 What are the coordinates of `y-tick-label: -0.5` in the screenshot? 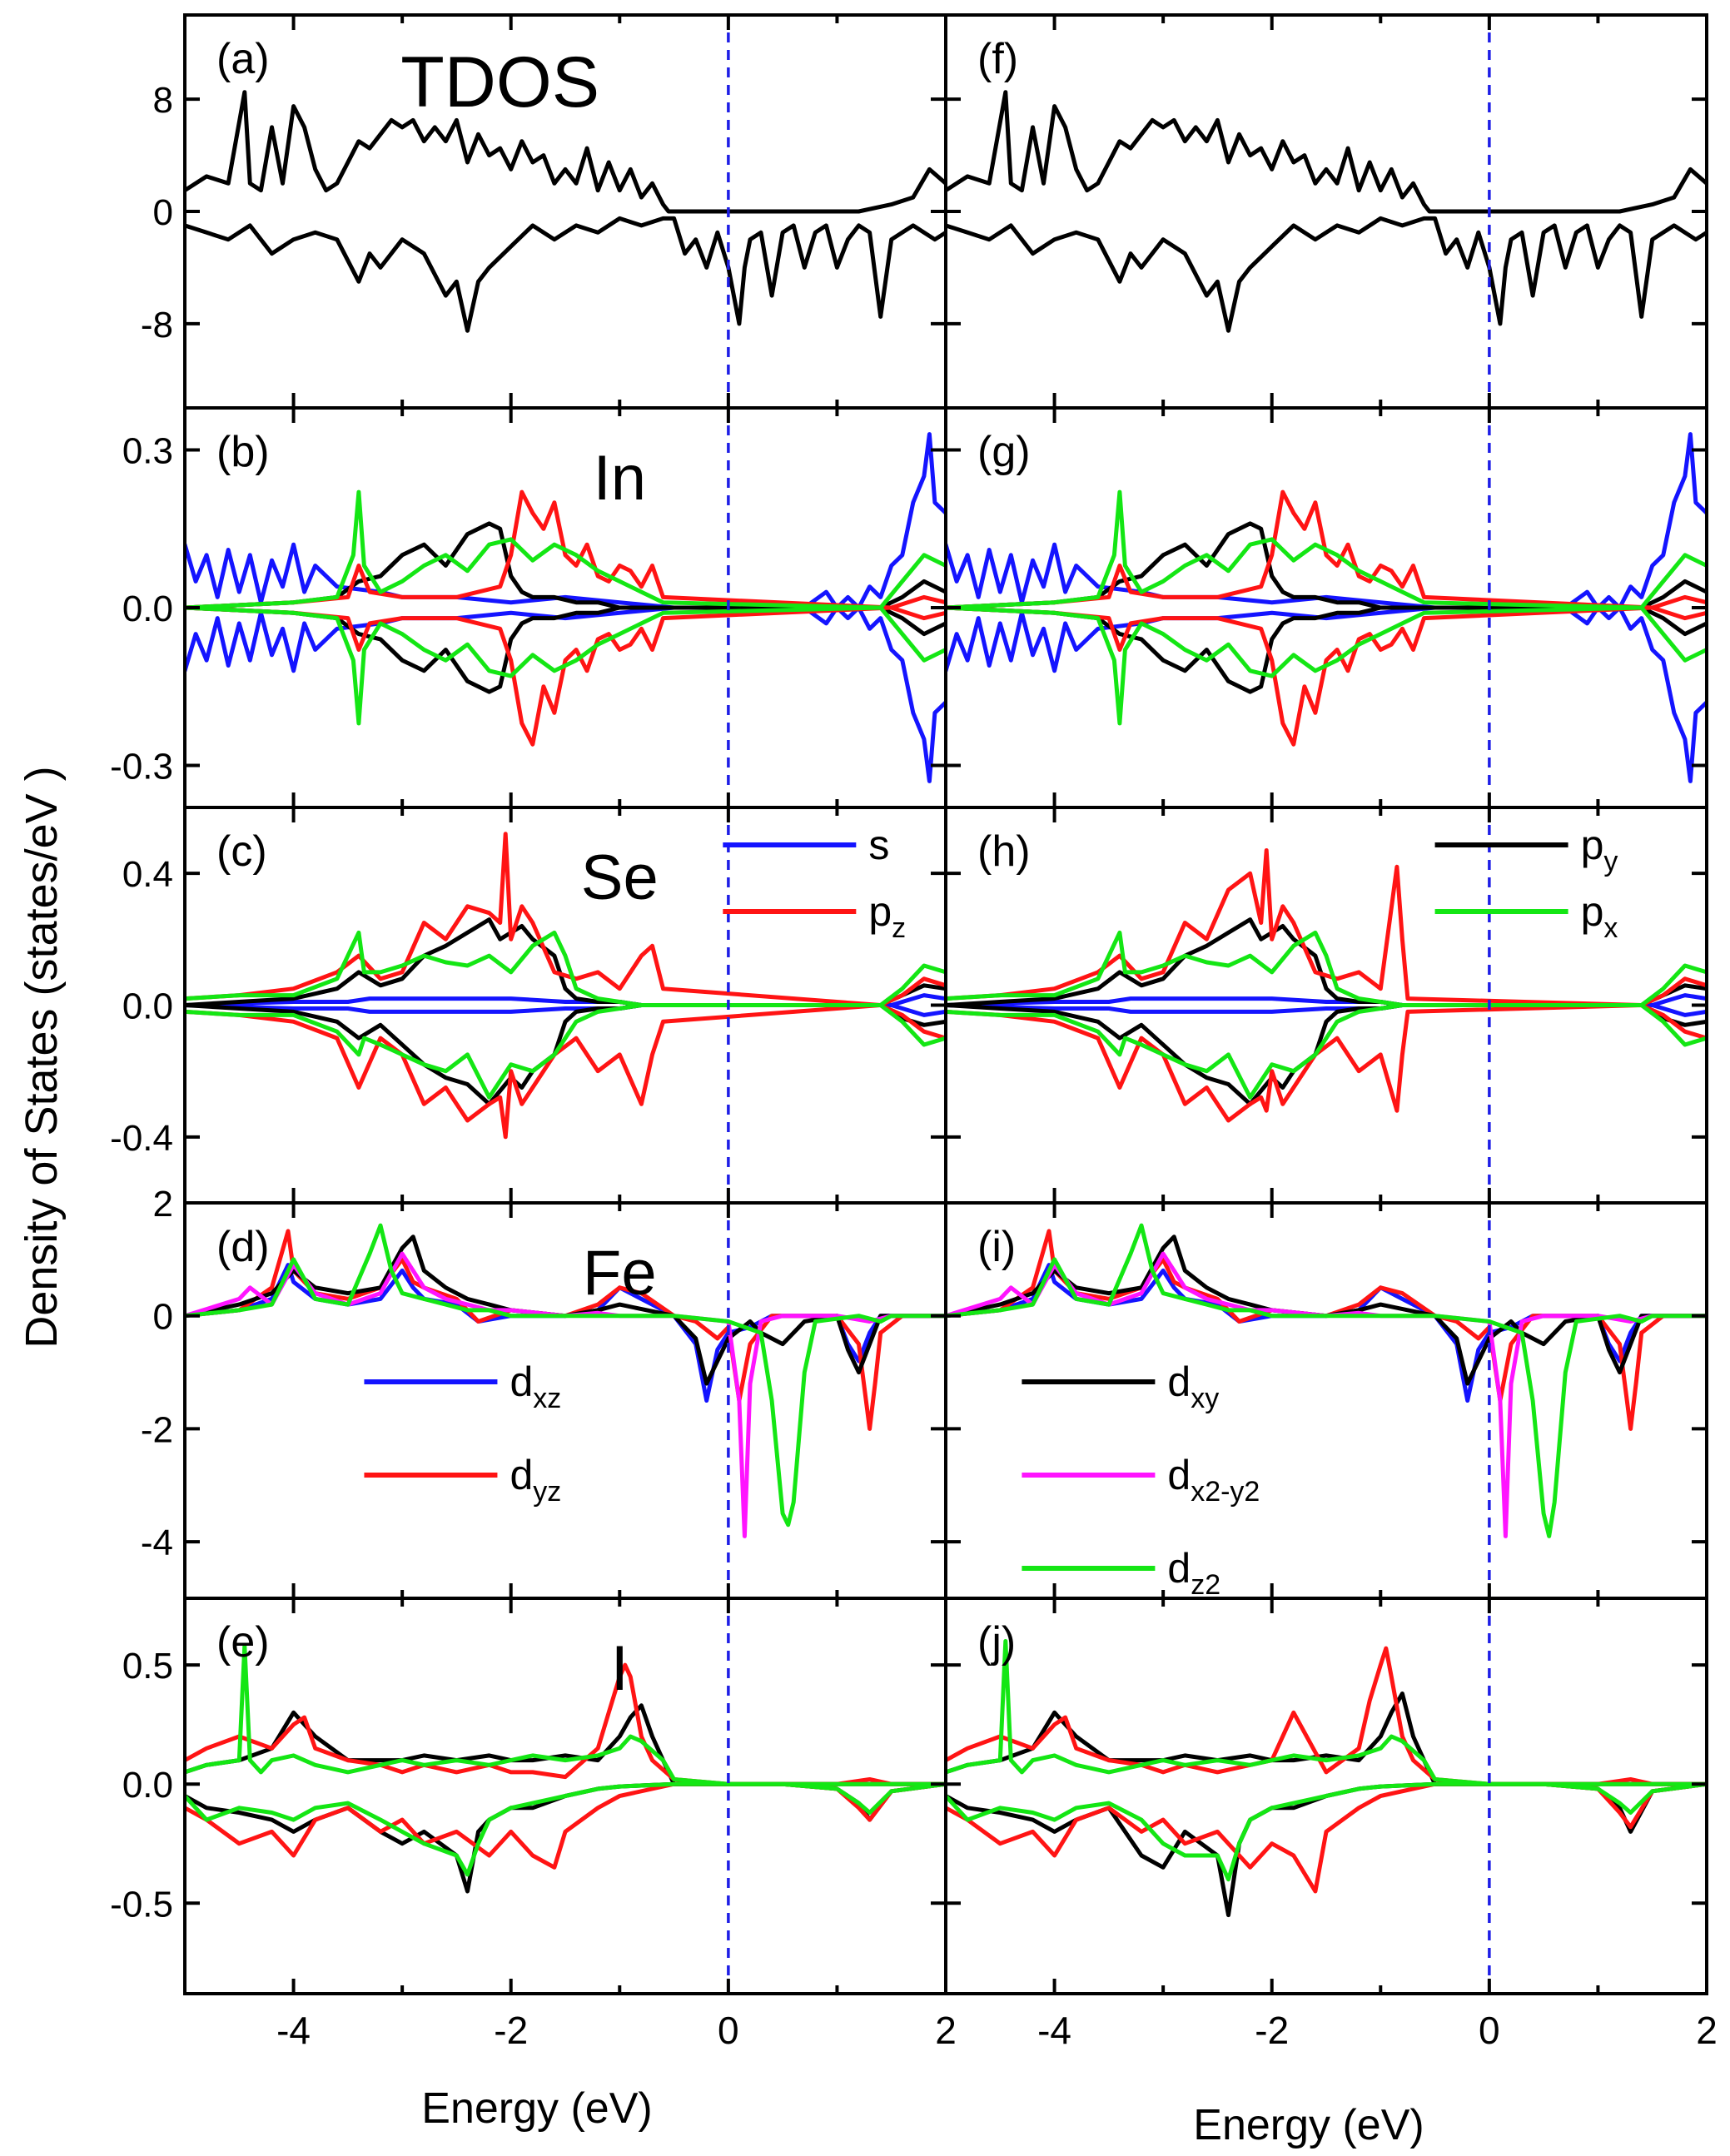 It's located at (141, 1905).